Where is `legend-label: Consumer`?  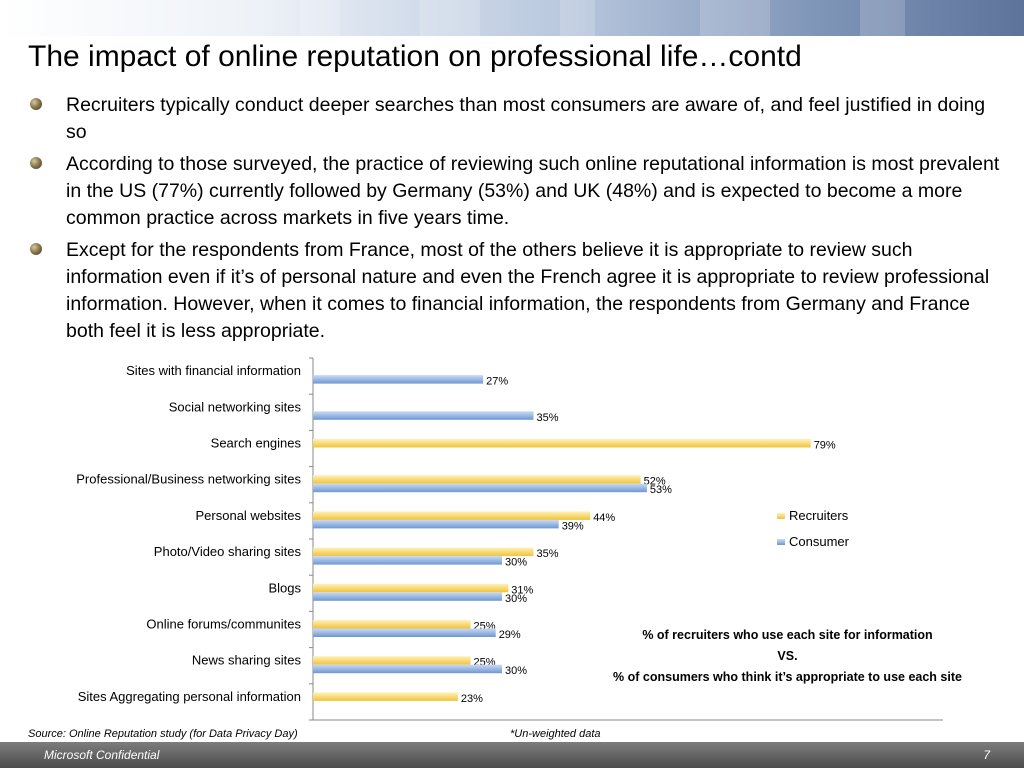 legend-label: Consumer is located at coordinates (819, 541).